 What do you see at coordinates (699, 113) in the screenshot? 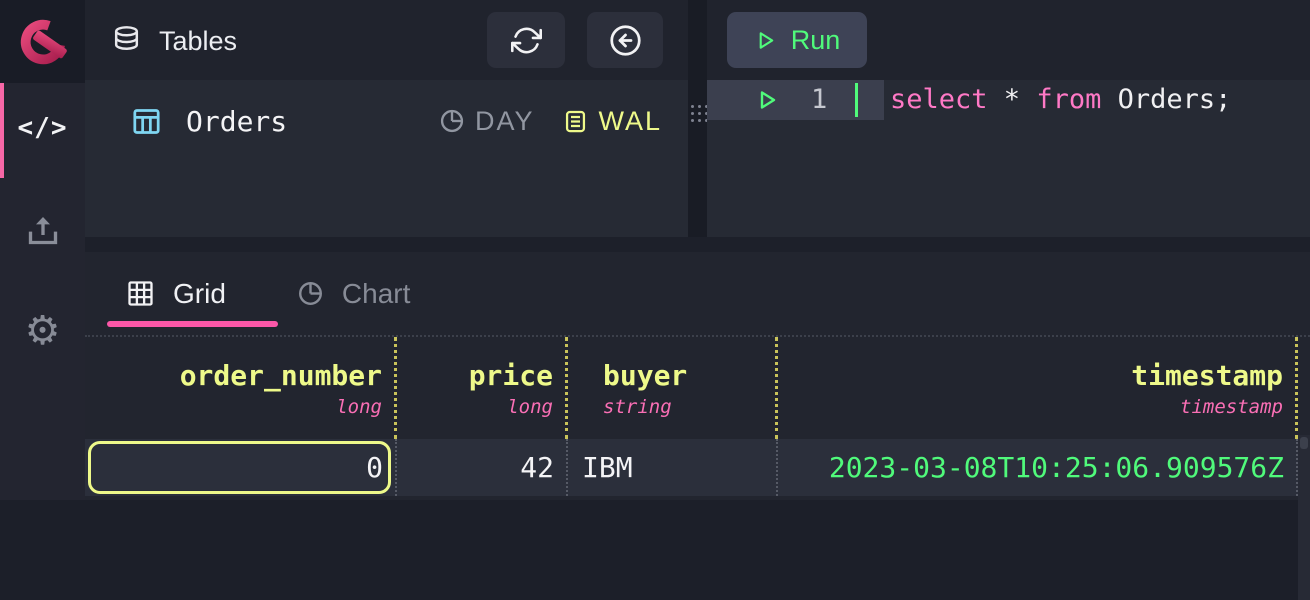
I see `panel-drag-handle` at bounding box center [699, 113].